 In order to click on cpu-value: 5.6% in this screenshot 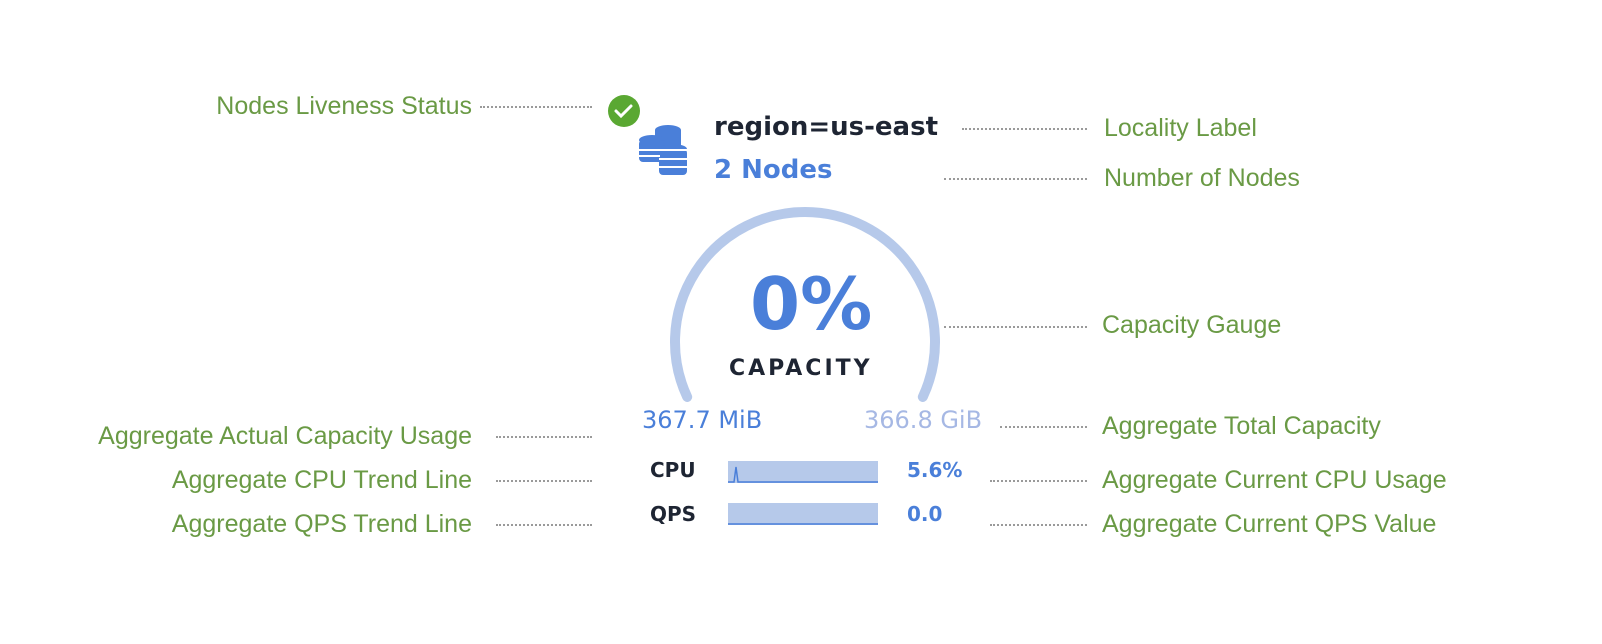, I will do `click(935, 470)`.